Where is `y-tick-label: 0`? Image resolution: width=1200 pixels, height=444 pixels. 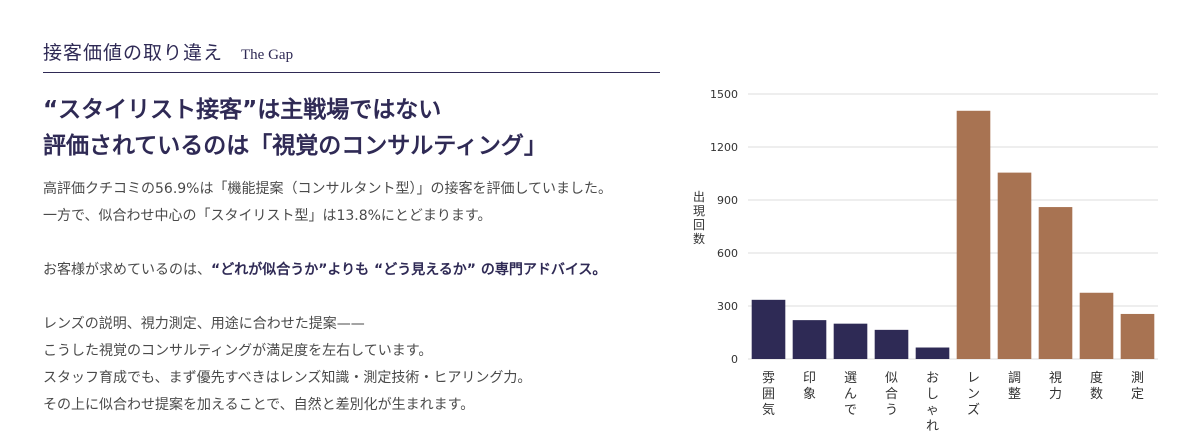
y-tick-label: 0 is located at coordinates (734, 359).